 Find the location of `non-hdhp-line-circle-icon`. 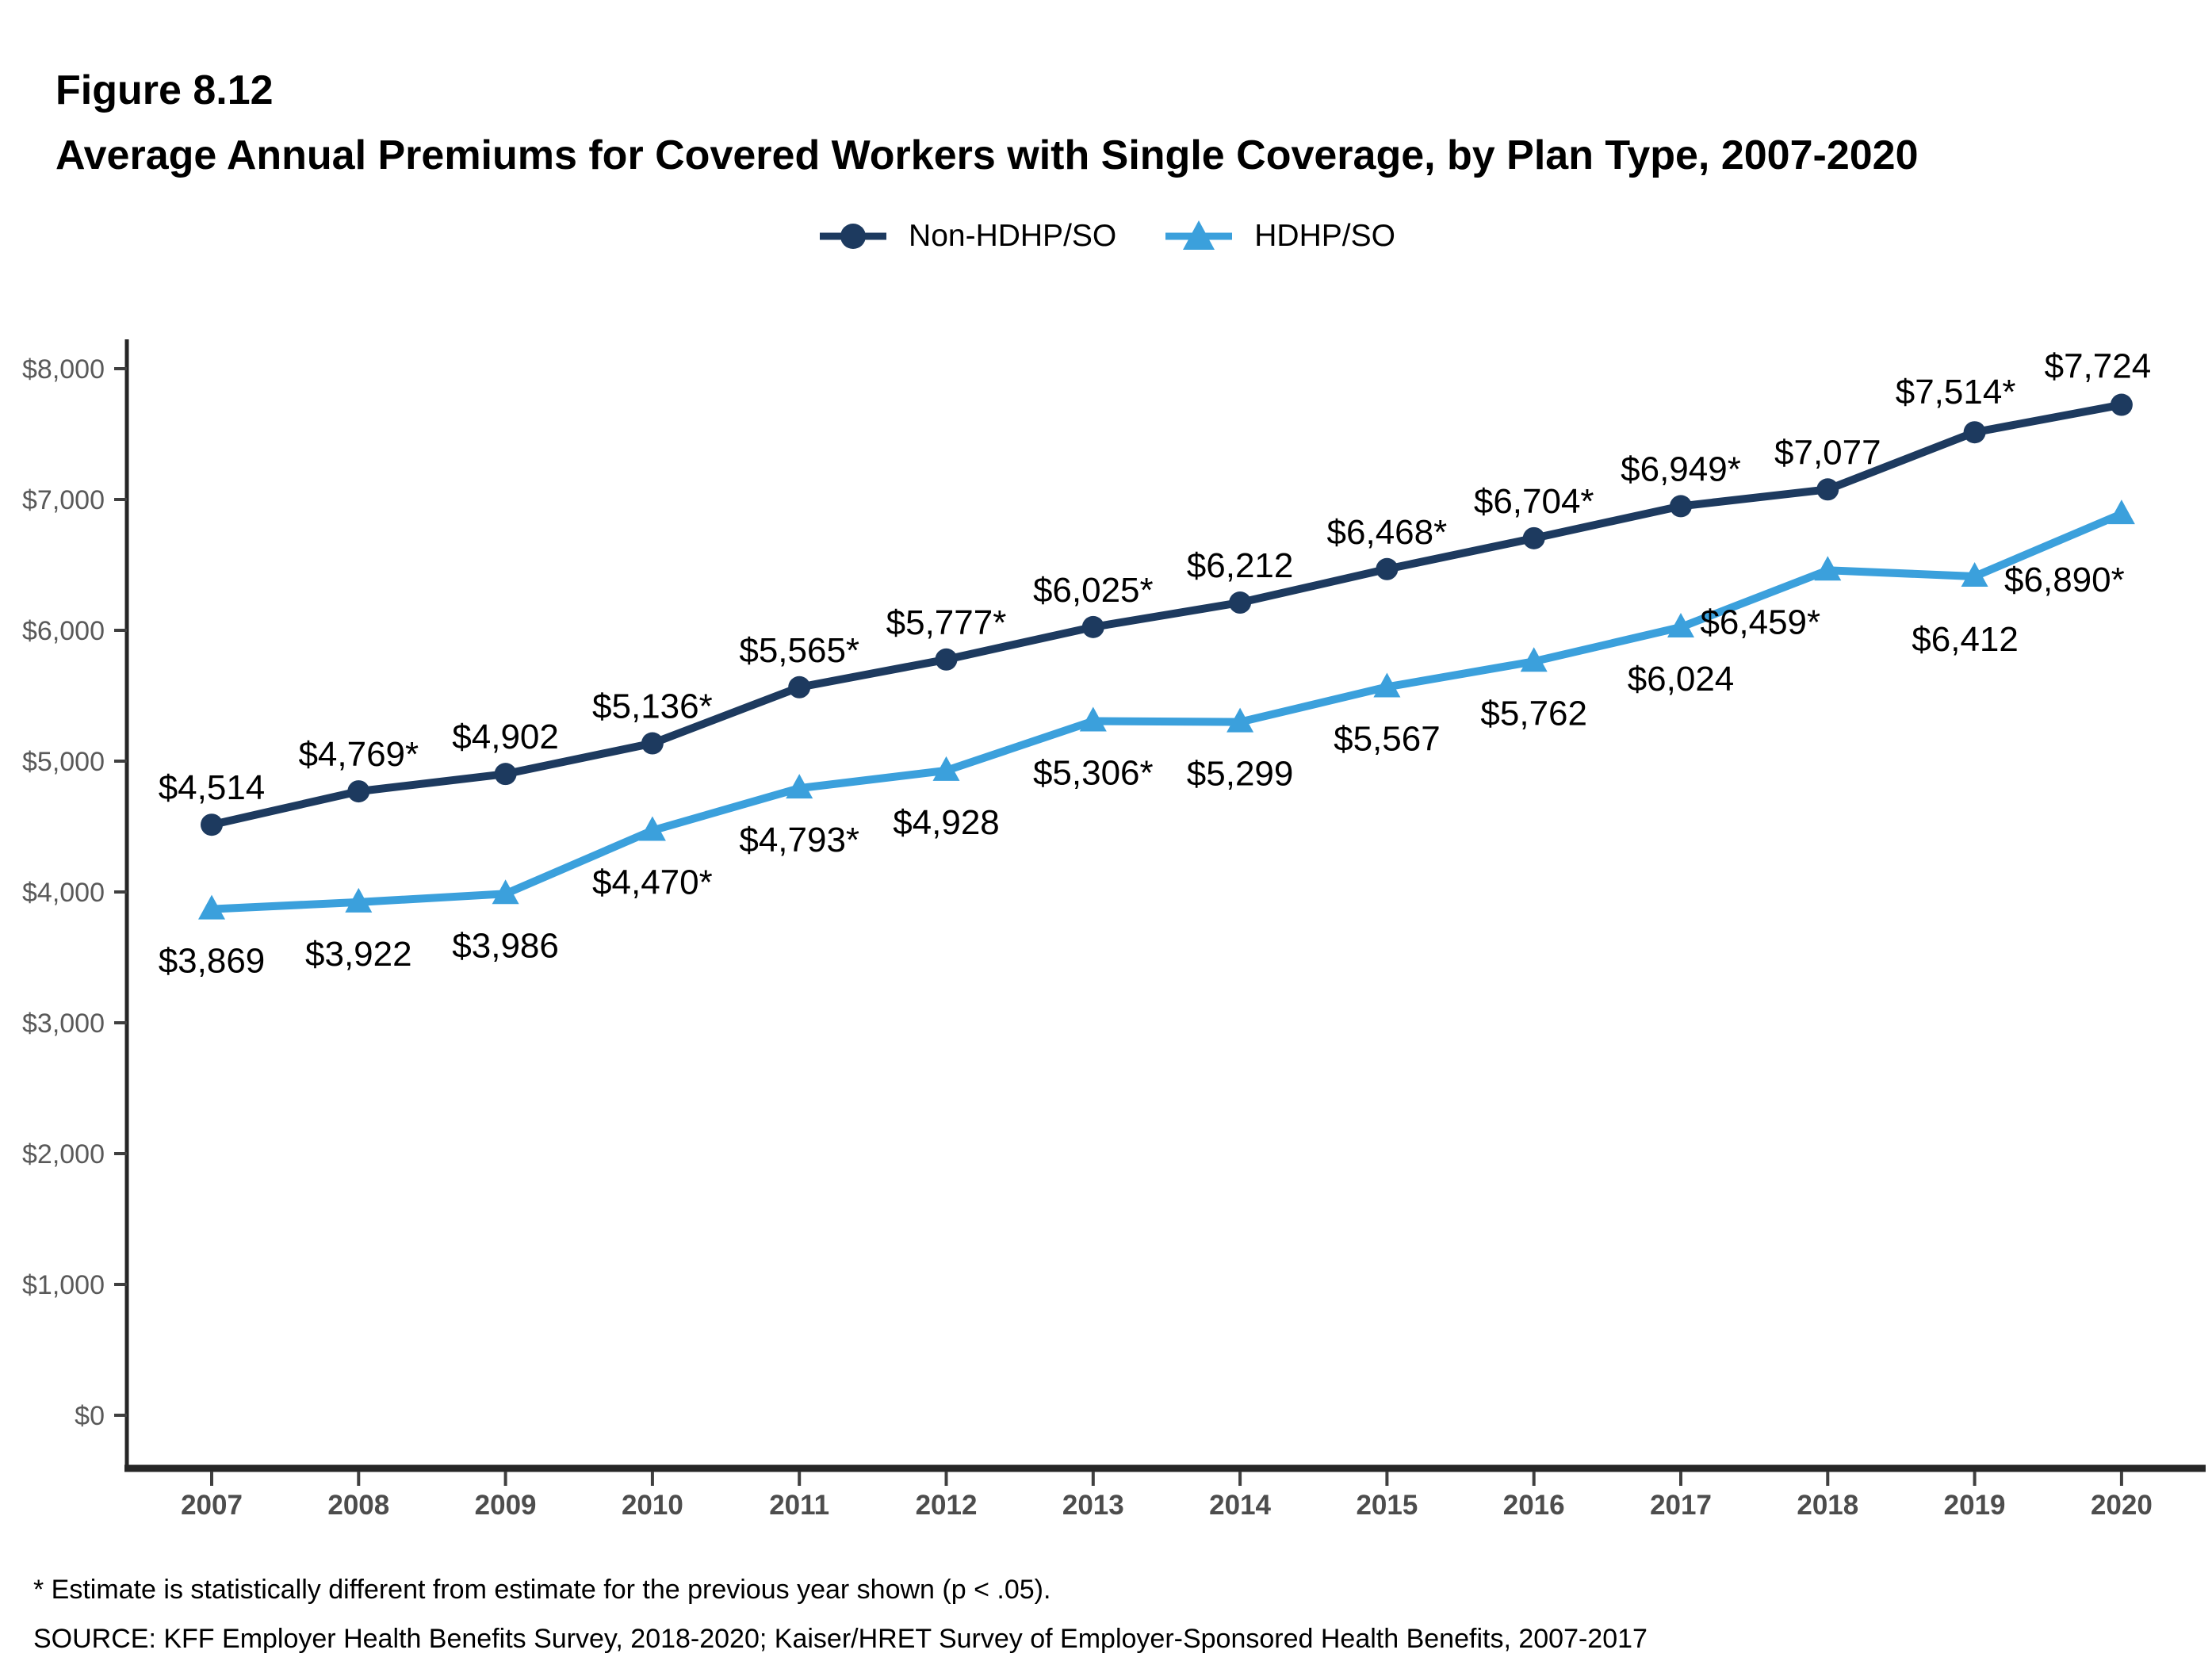

non-hdhp-line-circle-icon is located at coordinates (854, 236).